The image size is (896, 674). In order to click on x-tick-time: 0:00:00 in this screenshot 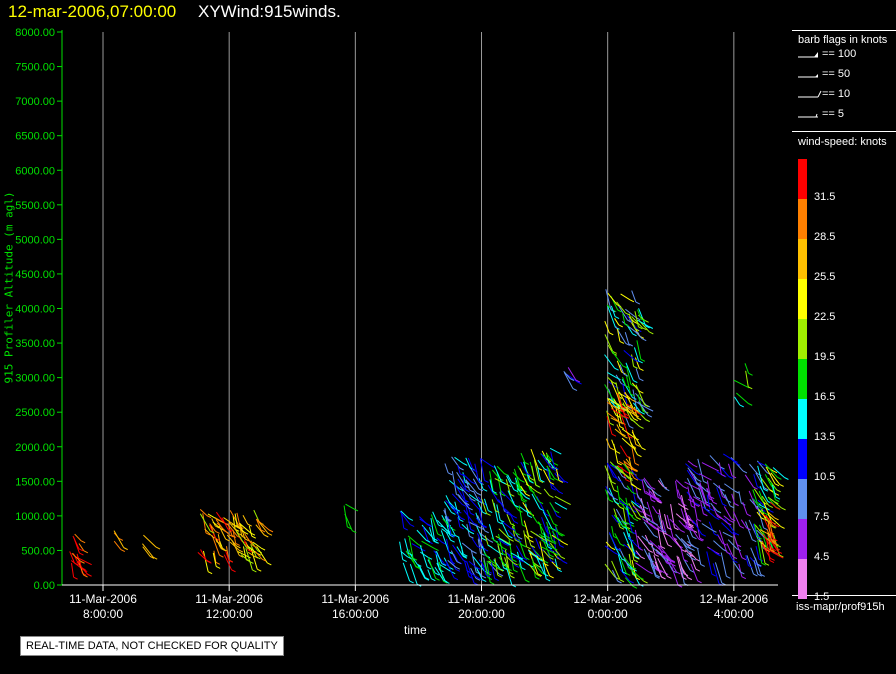, I will do `click(608, 614)`.